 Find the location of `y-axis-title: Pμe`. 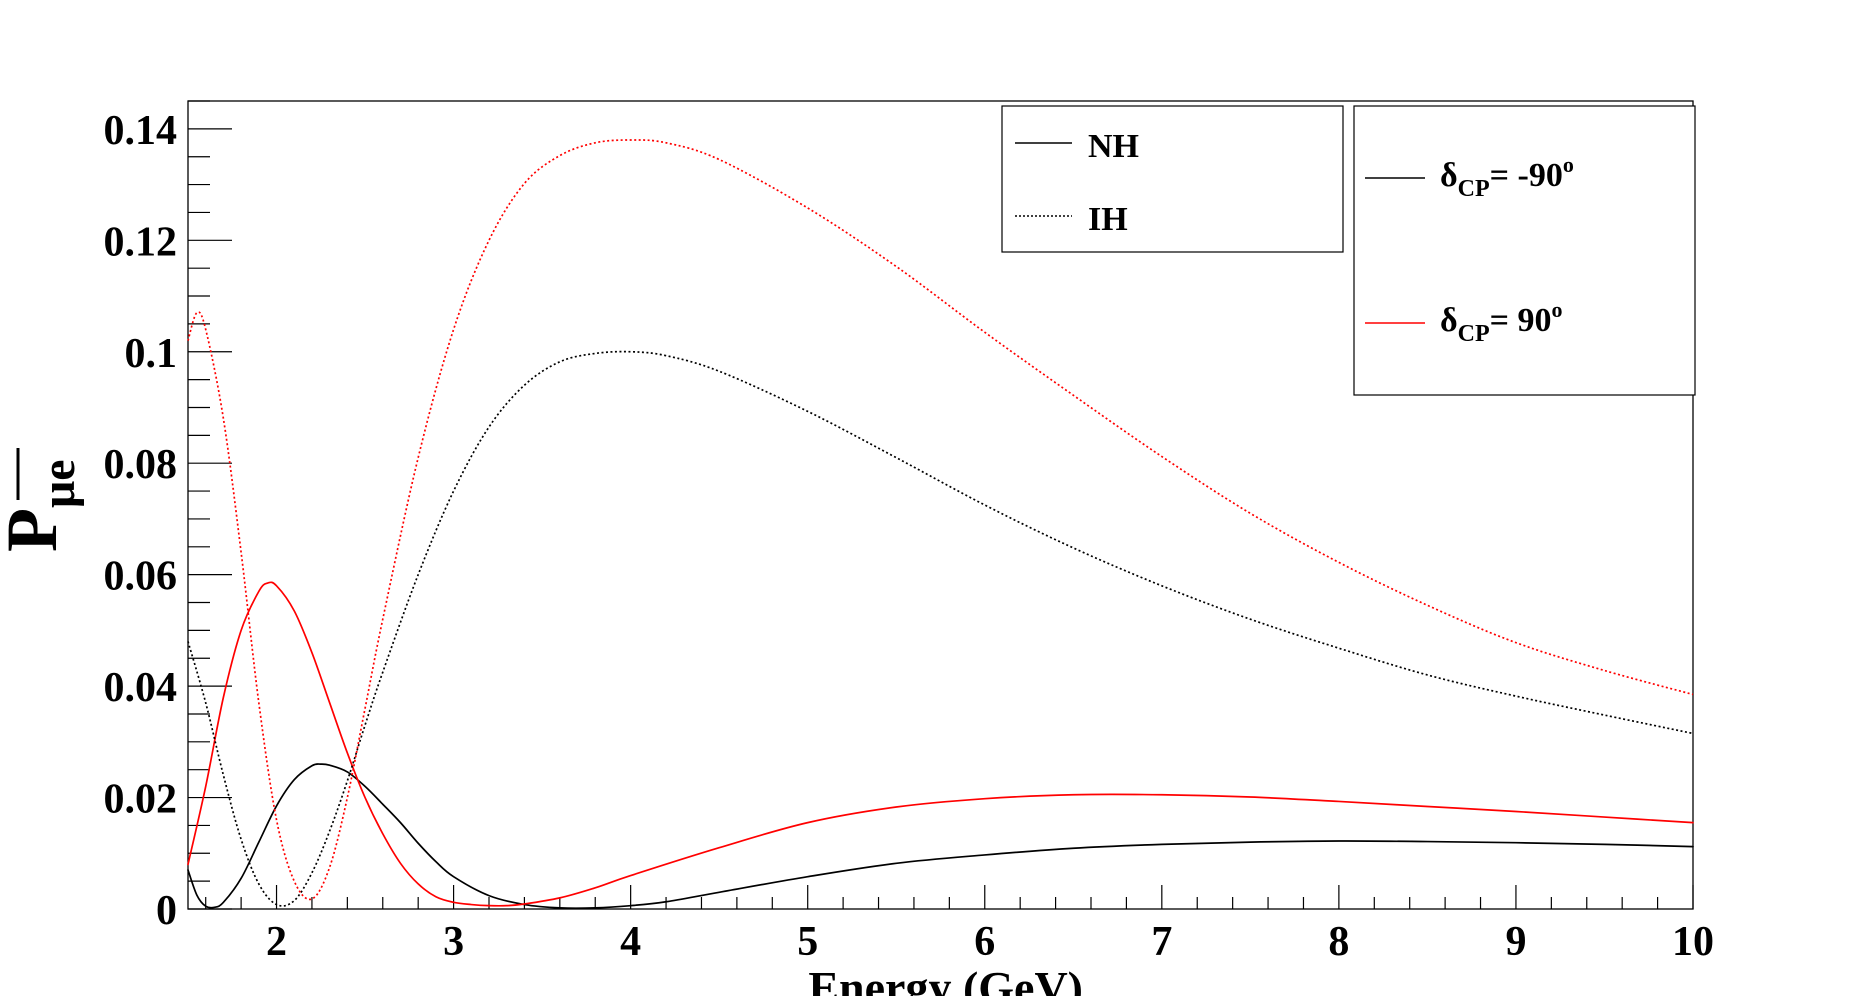

y-axis-title: Pμe is located at coordinates (42, 500).